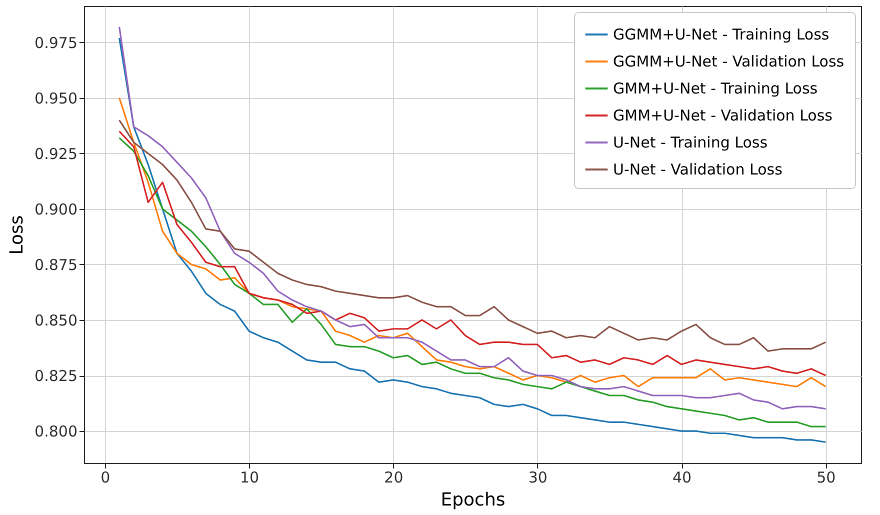  I want to click on legend-label: GGMM+U-Net - Validation Loss, so click(728, 61).